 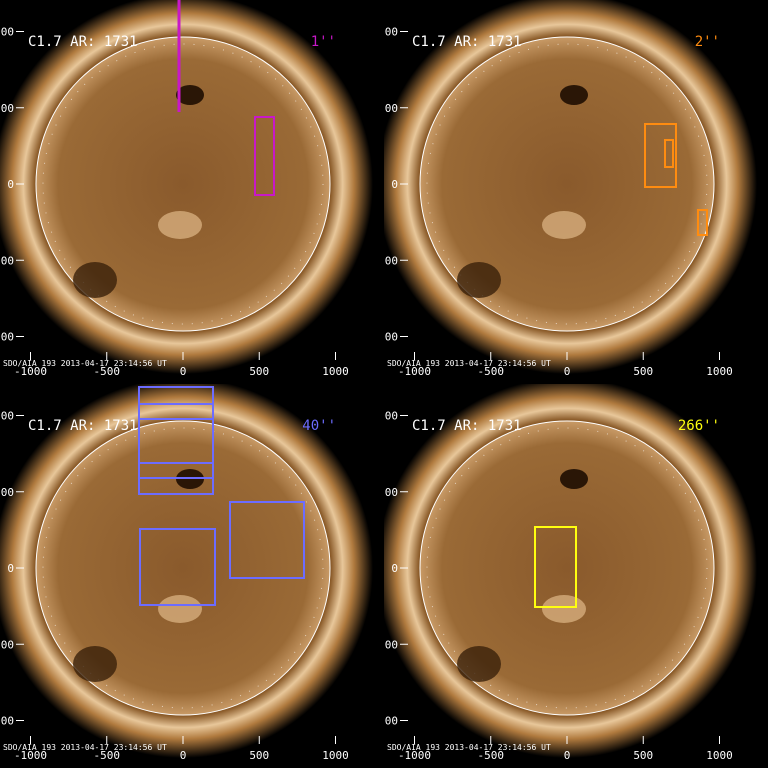 I want to click on panel-tag: 40'', so click(x=319, y=426).